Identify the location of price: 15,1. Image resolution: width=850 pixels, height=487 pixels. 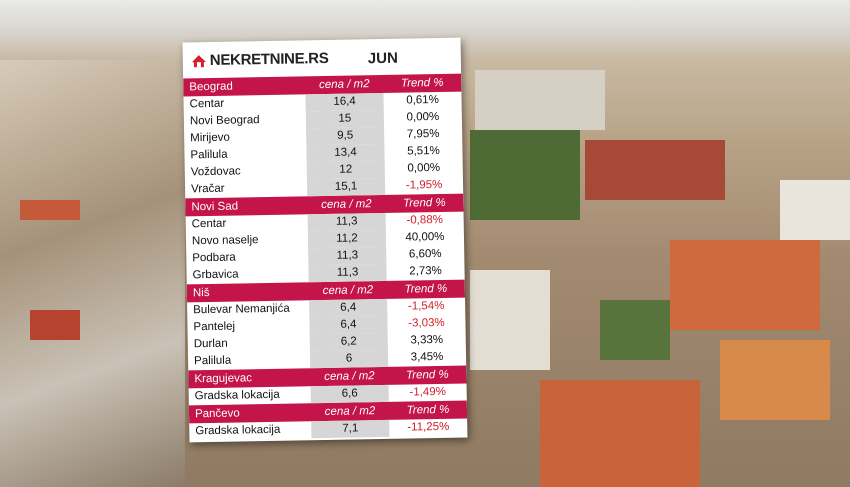
(346, 187).